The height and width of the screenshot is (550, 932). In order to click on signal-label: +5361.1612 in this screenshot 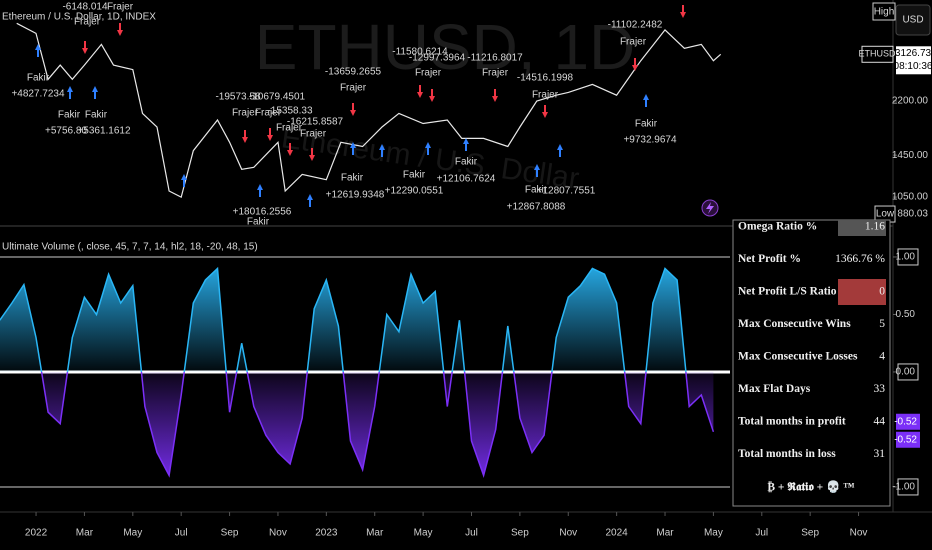, I will do `click(104, 131)`.